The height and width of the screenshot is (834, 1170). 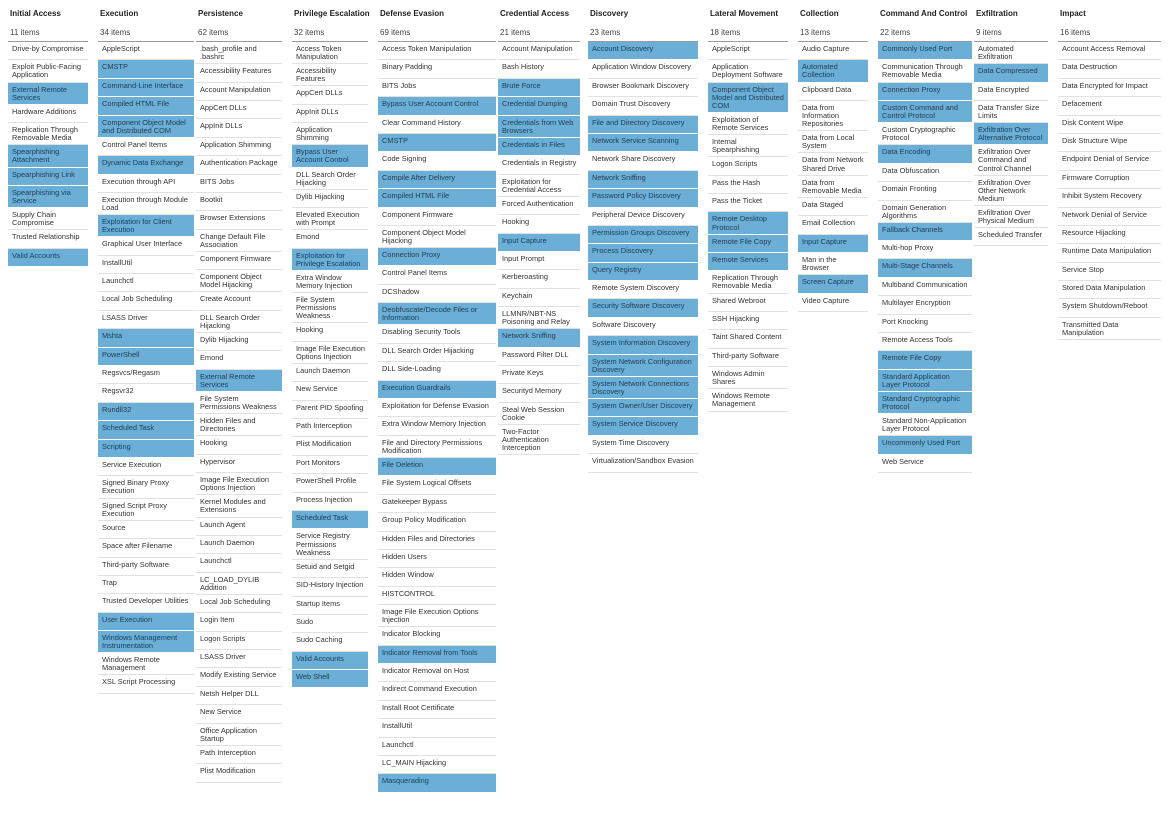 I want to click on technique-cell: Space after Filename, so click(x=146, y=548).